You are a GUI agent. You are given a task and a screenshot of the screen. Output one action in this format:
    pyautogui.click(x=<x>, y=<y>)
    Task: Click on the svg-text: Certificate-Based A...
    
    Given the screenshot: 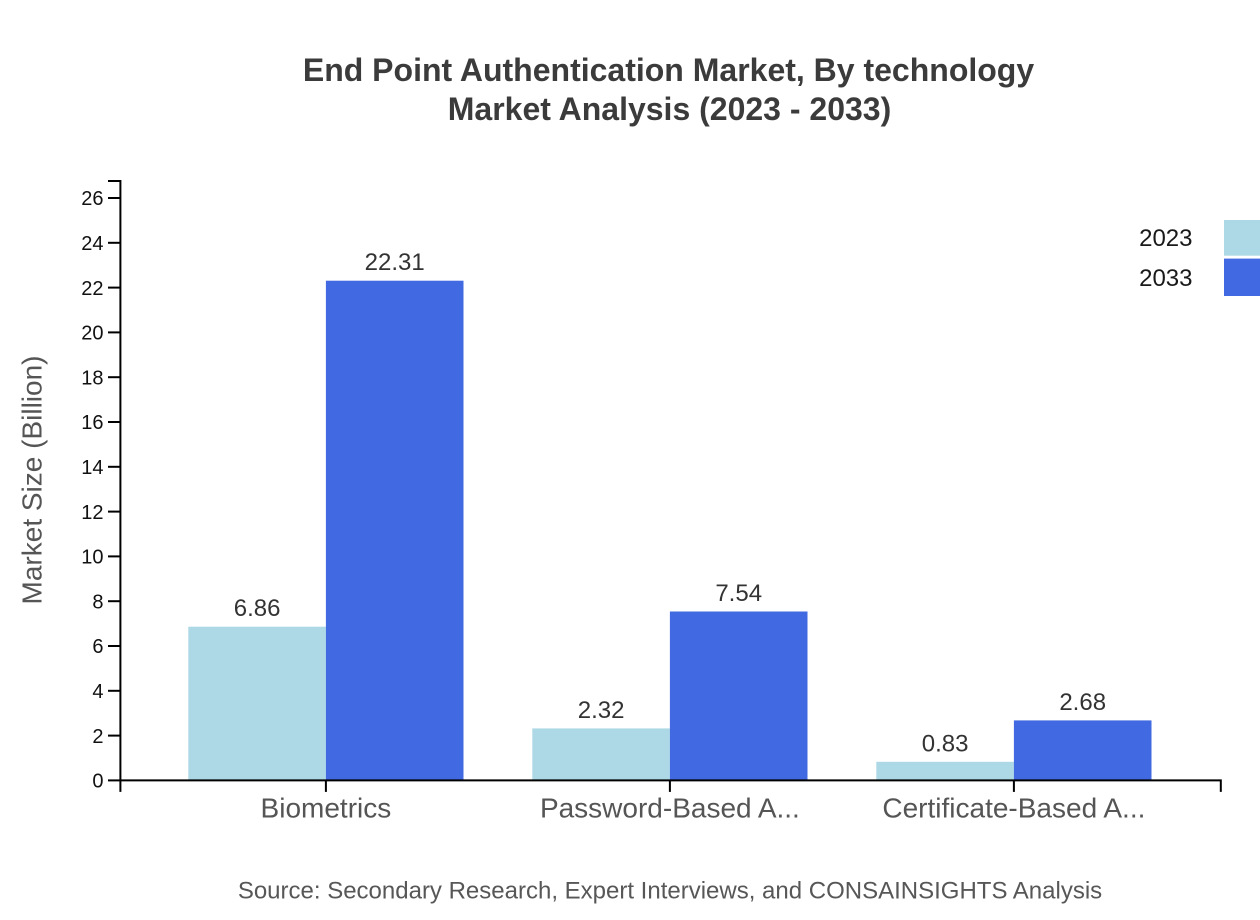 What is the action you would take?
    pyautogui.click(x=1013, y=808)
    